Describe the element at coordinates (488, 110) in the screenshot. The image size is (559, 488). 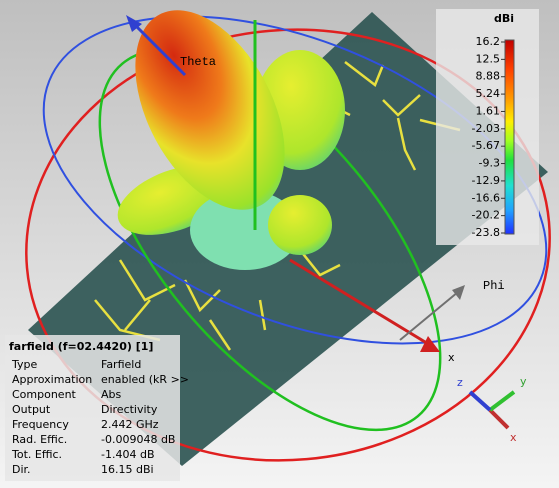
I see `legend-tick: 1.61` at that location.